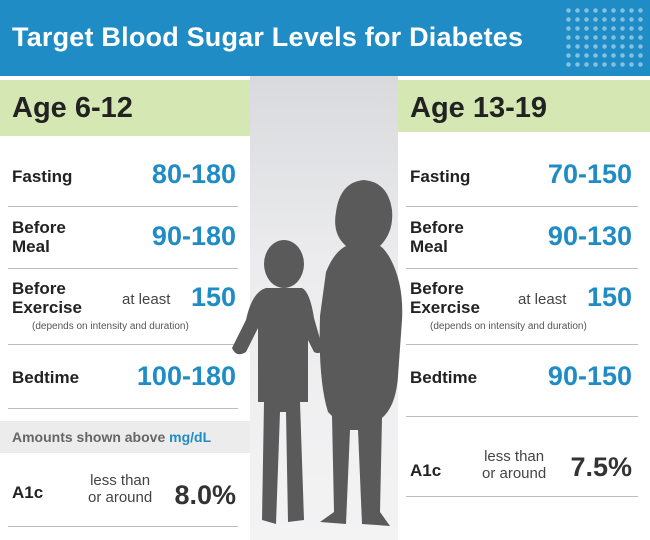 This screenshot has height=540, width=650. What do you see at coordinates (205, 495) in the screenshot?
I see `a1c-value: 8.0%` at bounding box center [205, 495].